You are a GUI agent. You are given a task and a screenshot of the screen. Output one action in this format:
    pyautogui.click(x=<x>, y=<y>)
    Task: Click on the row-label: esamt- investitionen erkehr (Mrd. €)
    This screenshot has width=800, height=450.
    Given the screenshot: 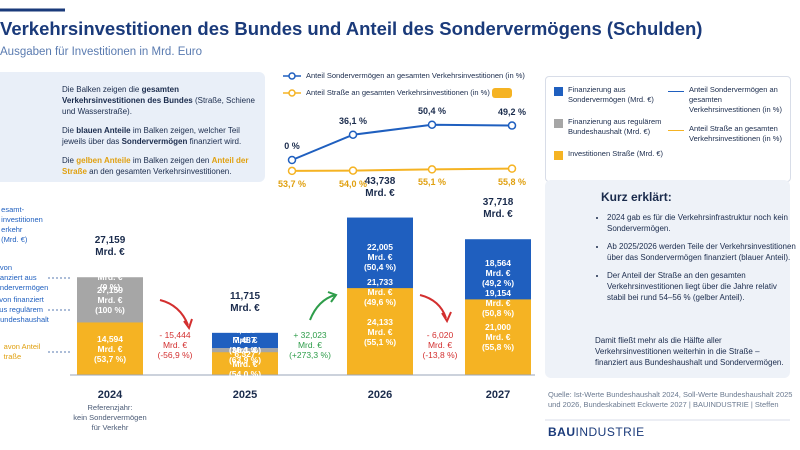 What is the action you would take?
    pyautogui.click(x=22, y=224)
    